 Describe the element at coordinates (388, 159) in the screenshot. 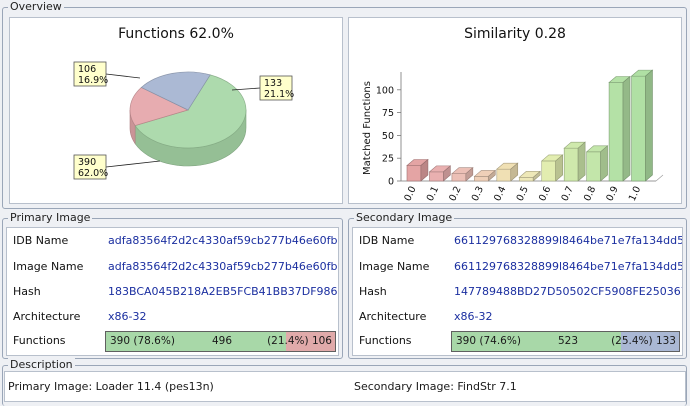

I see `y-tick-label: 25` at that location.